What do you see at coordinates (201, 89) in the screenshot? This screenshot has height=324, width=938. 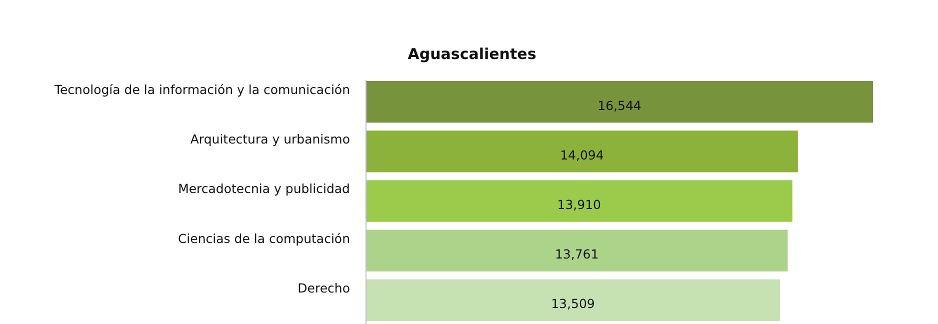 I see `y-tick-label: Tecnología de la información y la comunicación` at bounding box center [201, 89].